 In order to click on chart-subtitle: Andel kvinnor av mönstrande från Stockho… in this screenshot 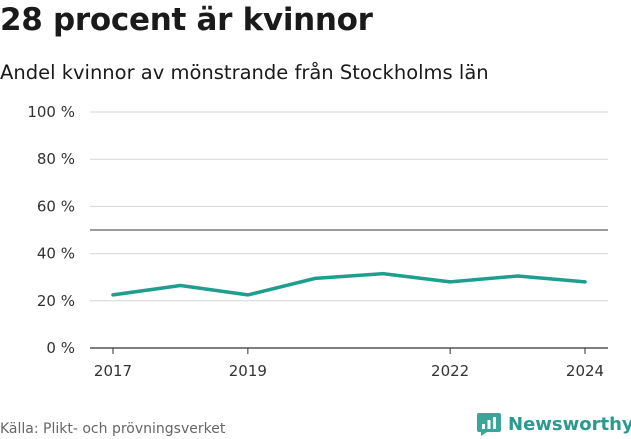, I will do `click(244, 72)`.